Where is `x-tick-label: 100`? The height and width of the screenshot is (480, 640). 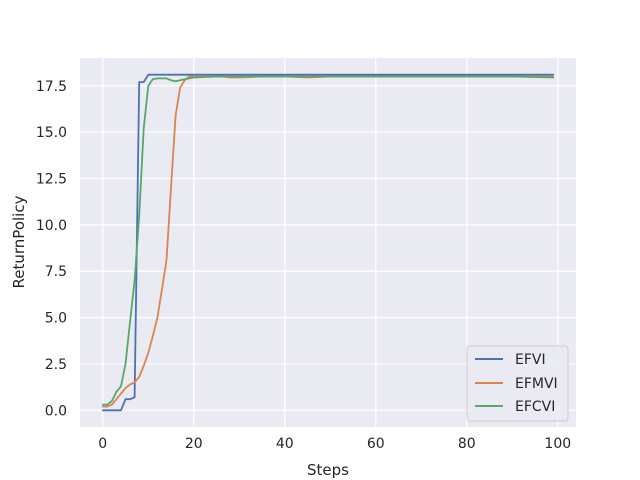
x-tick-label: 100 is located at coordinates (557, 444).